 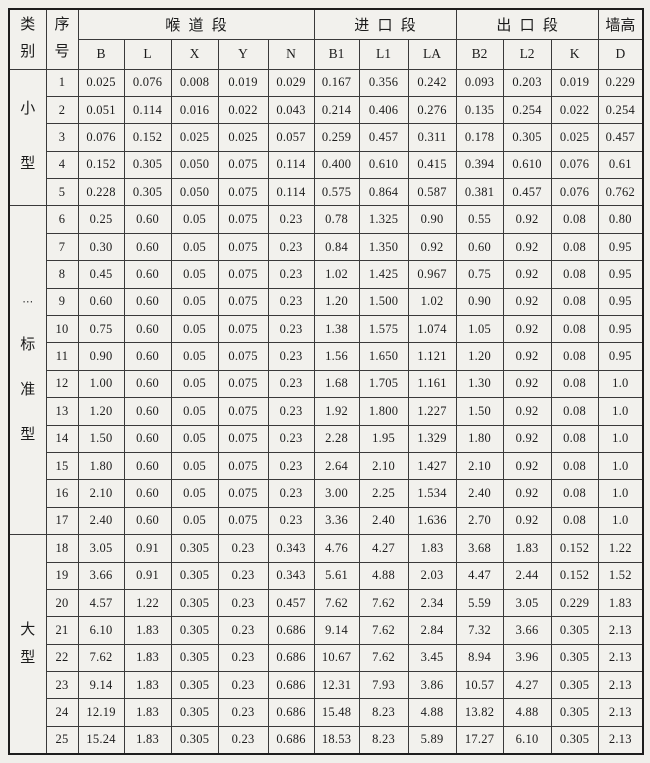 I want to click on serial-number-cell: 7, so click(x=62, y=247).